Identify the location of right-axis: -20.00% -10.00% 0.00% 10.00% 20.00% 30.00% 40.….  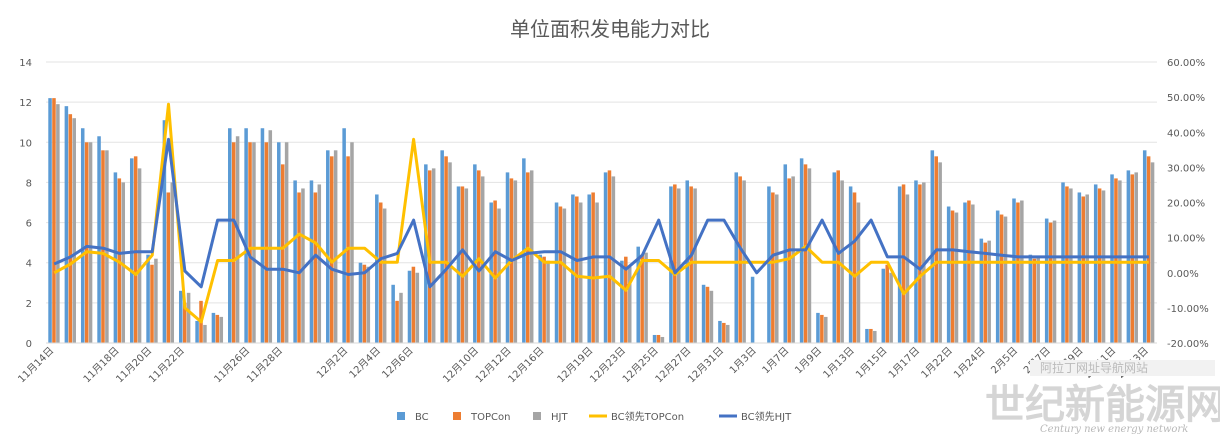
(1188, 204).